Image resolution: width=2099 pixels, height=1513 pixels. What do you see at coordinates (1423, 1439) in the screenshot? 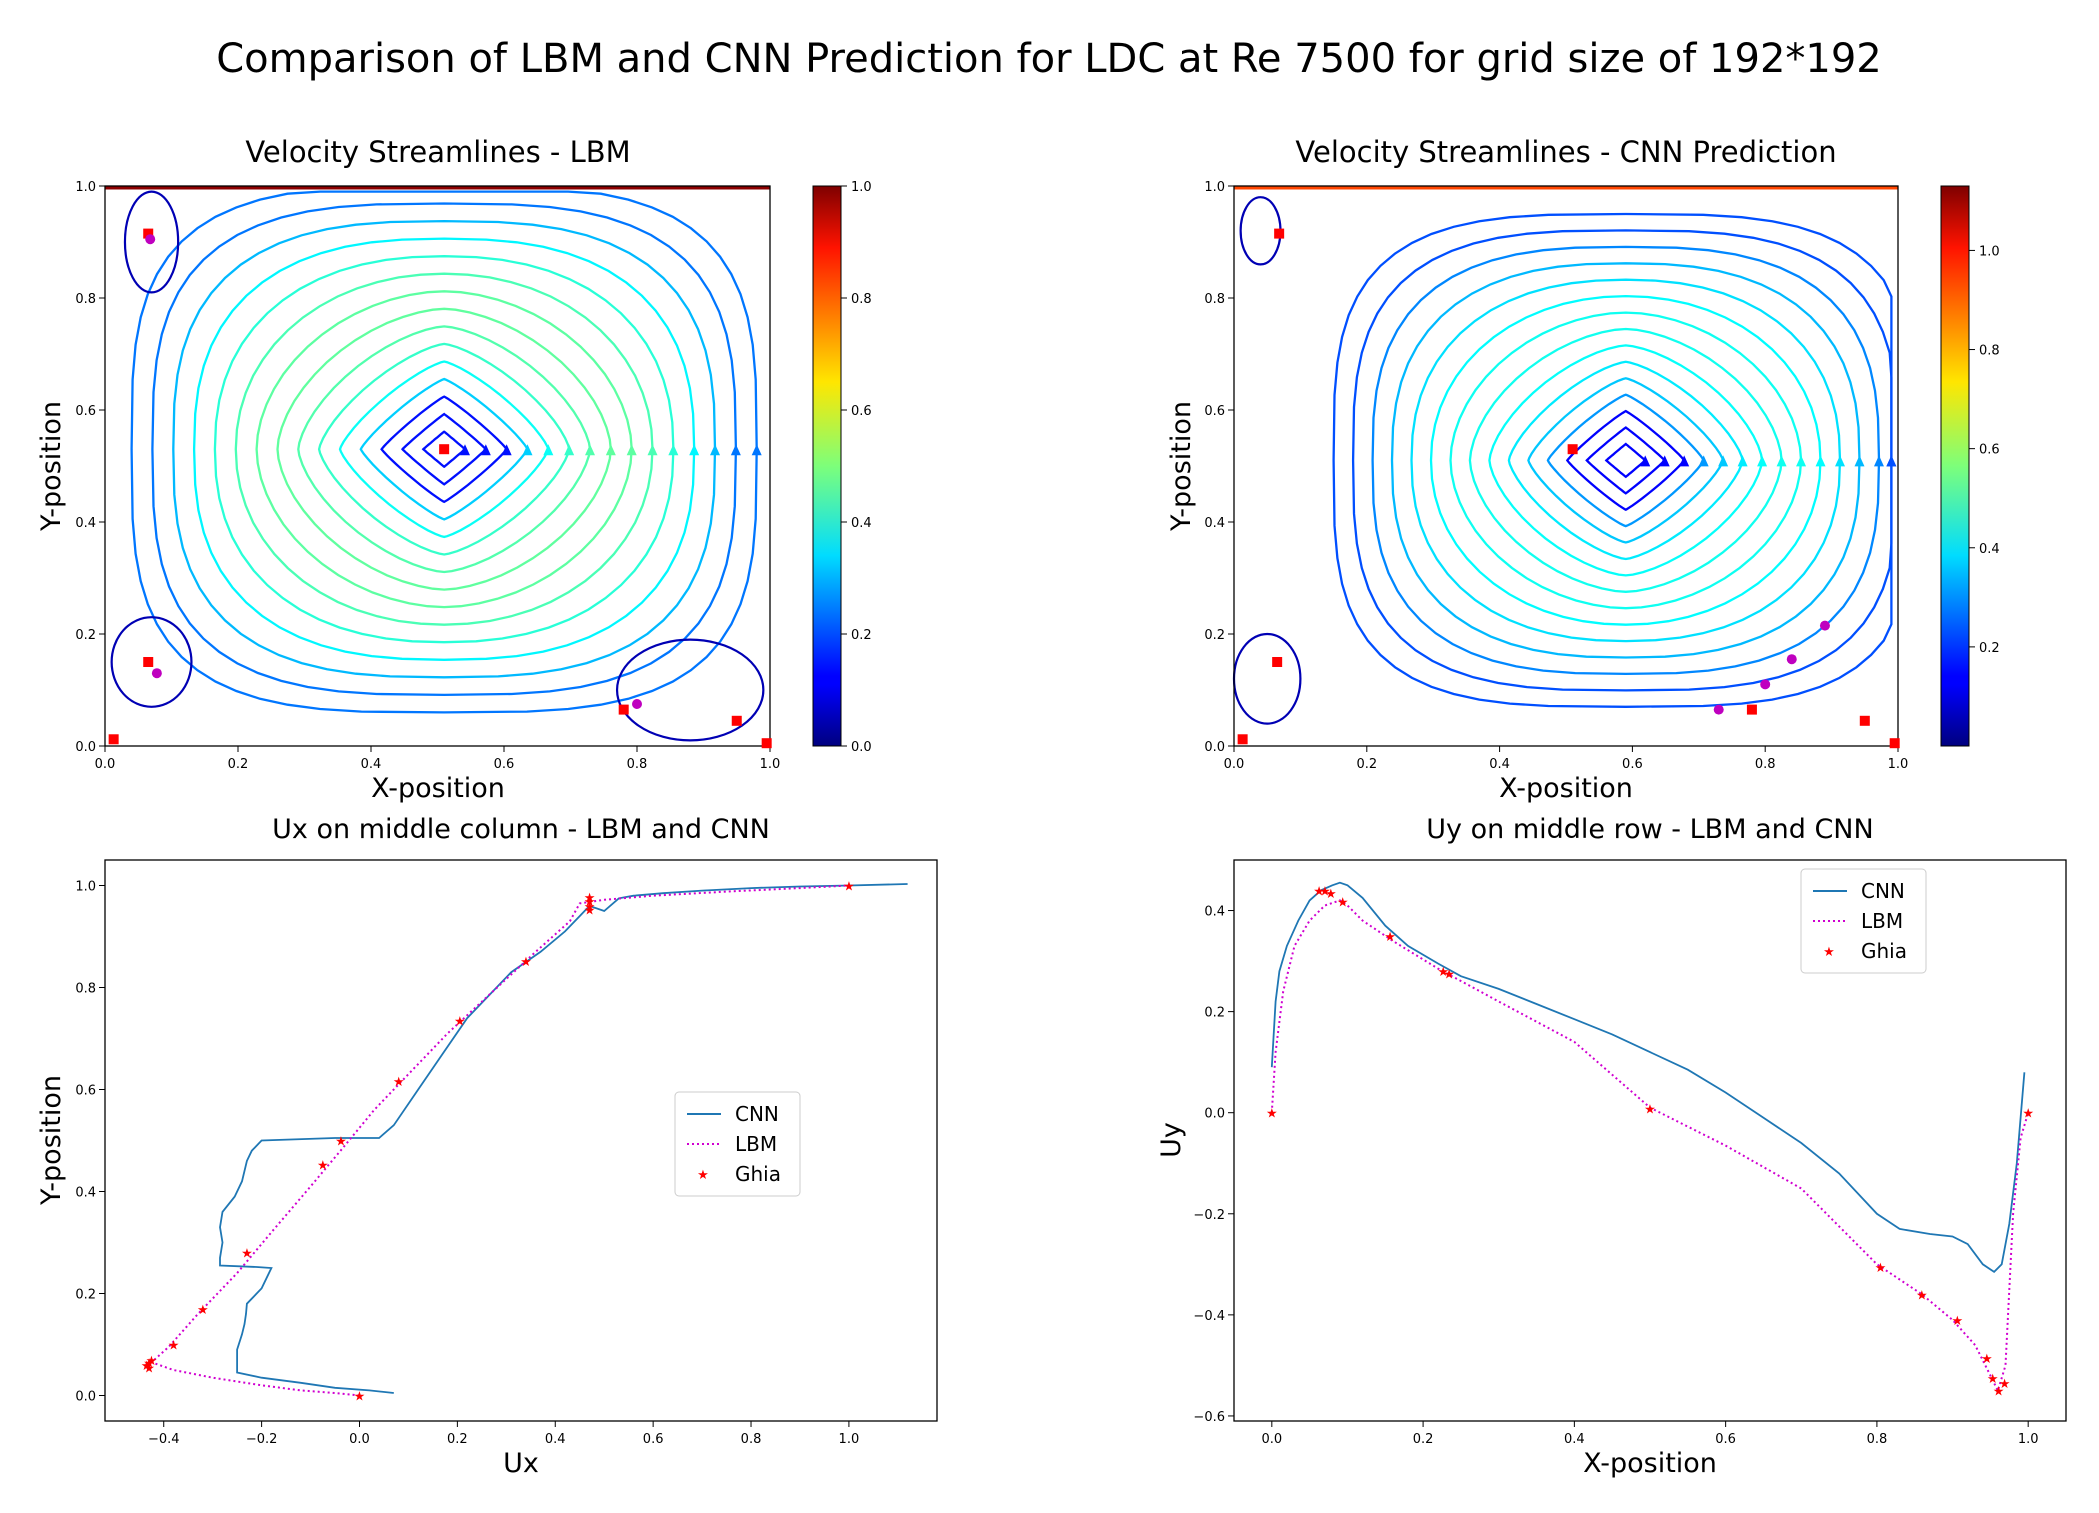
I see `x-tick-label: 0.2` at bounding box center [1423, 1439].